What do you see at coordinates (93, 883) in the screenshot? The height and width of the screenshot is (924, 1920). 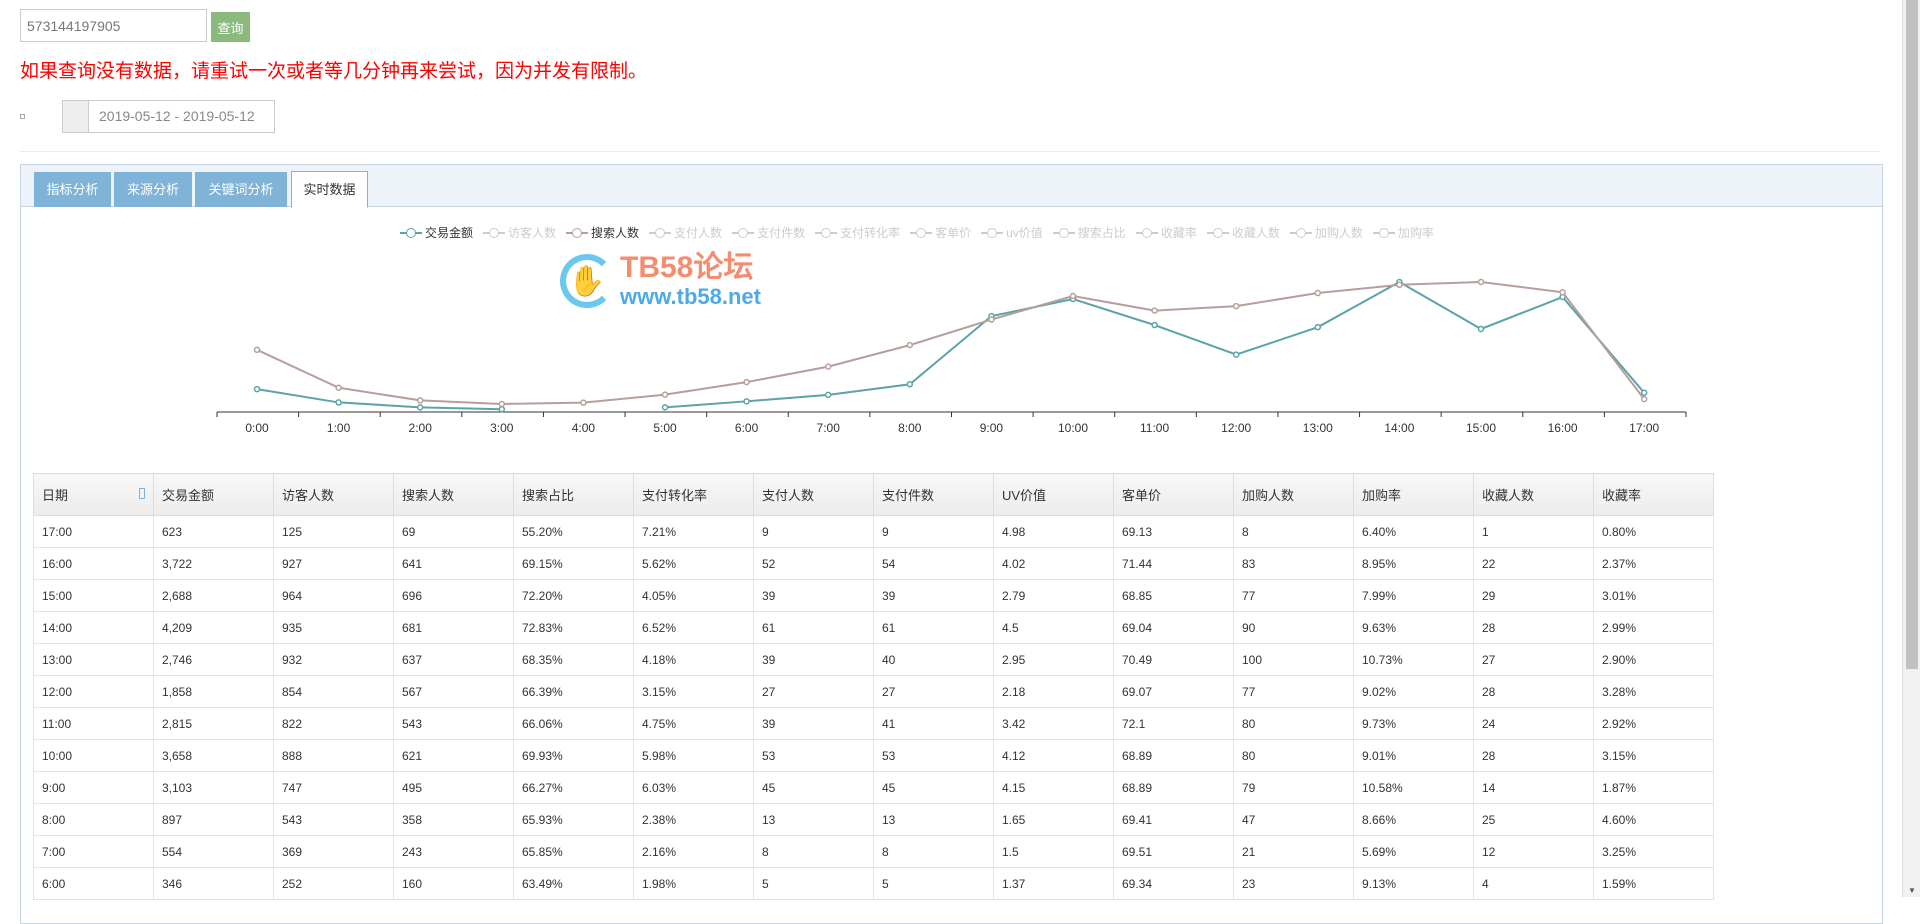 I see `table-cell: 6:00` at bounding box center [93, 883].